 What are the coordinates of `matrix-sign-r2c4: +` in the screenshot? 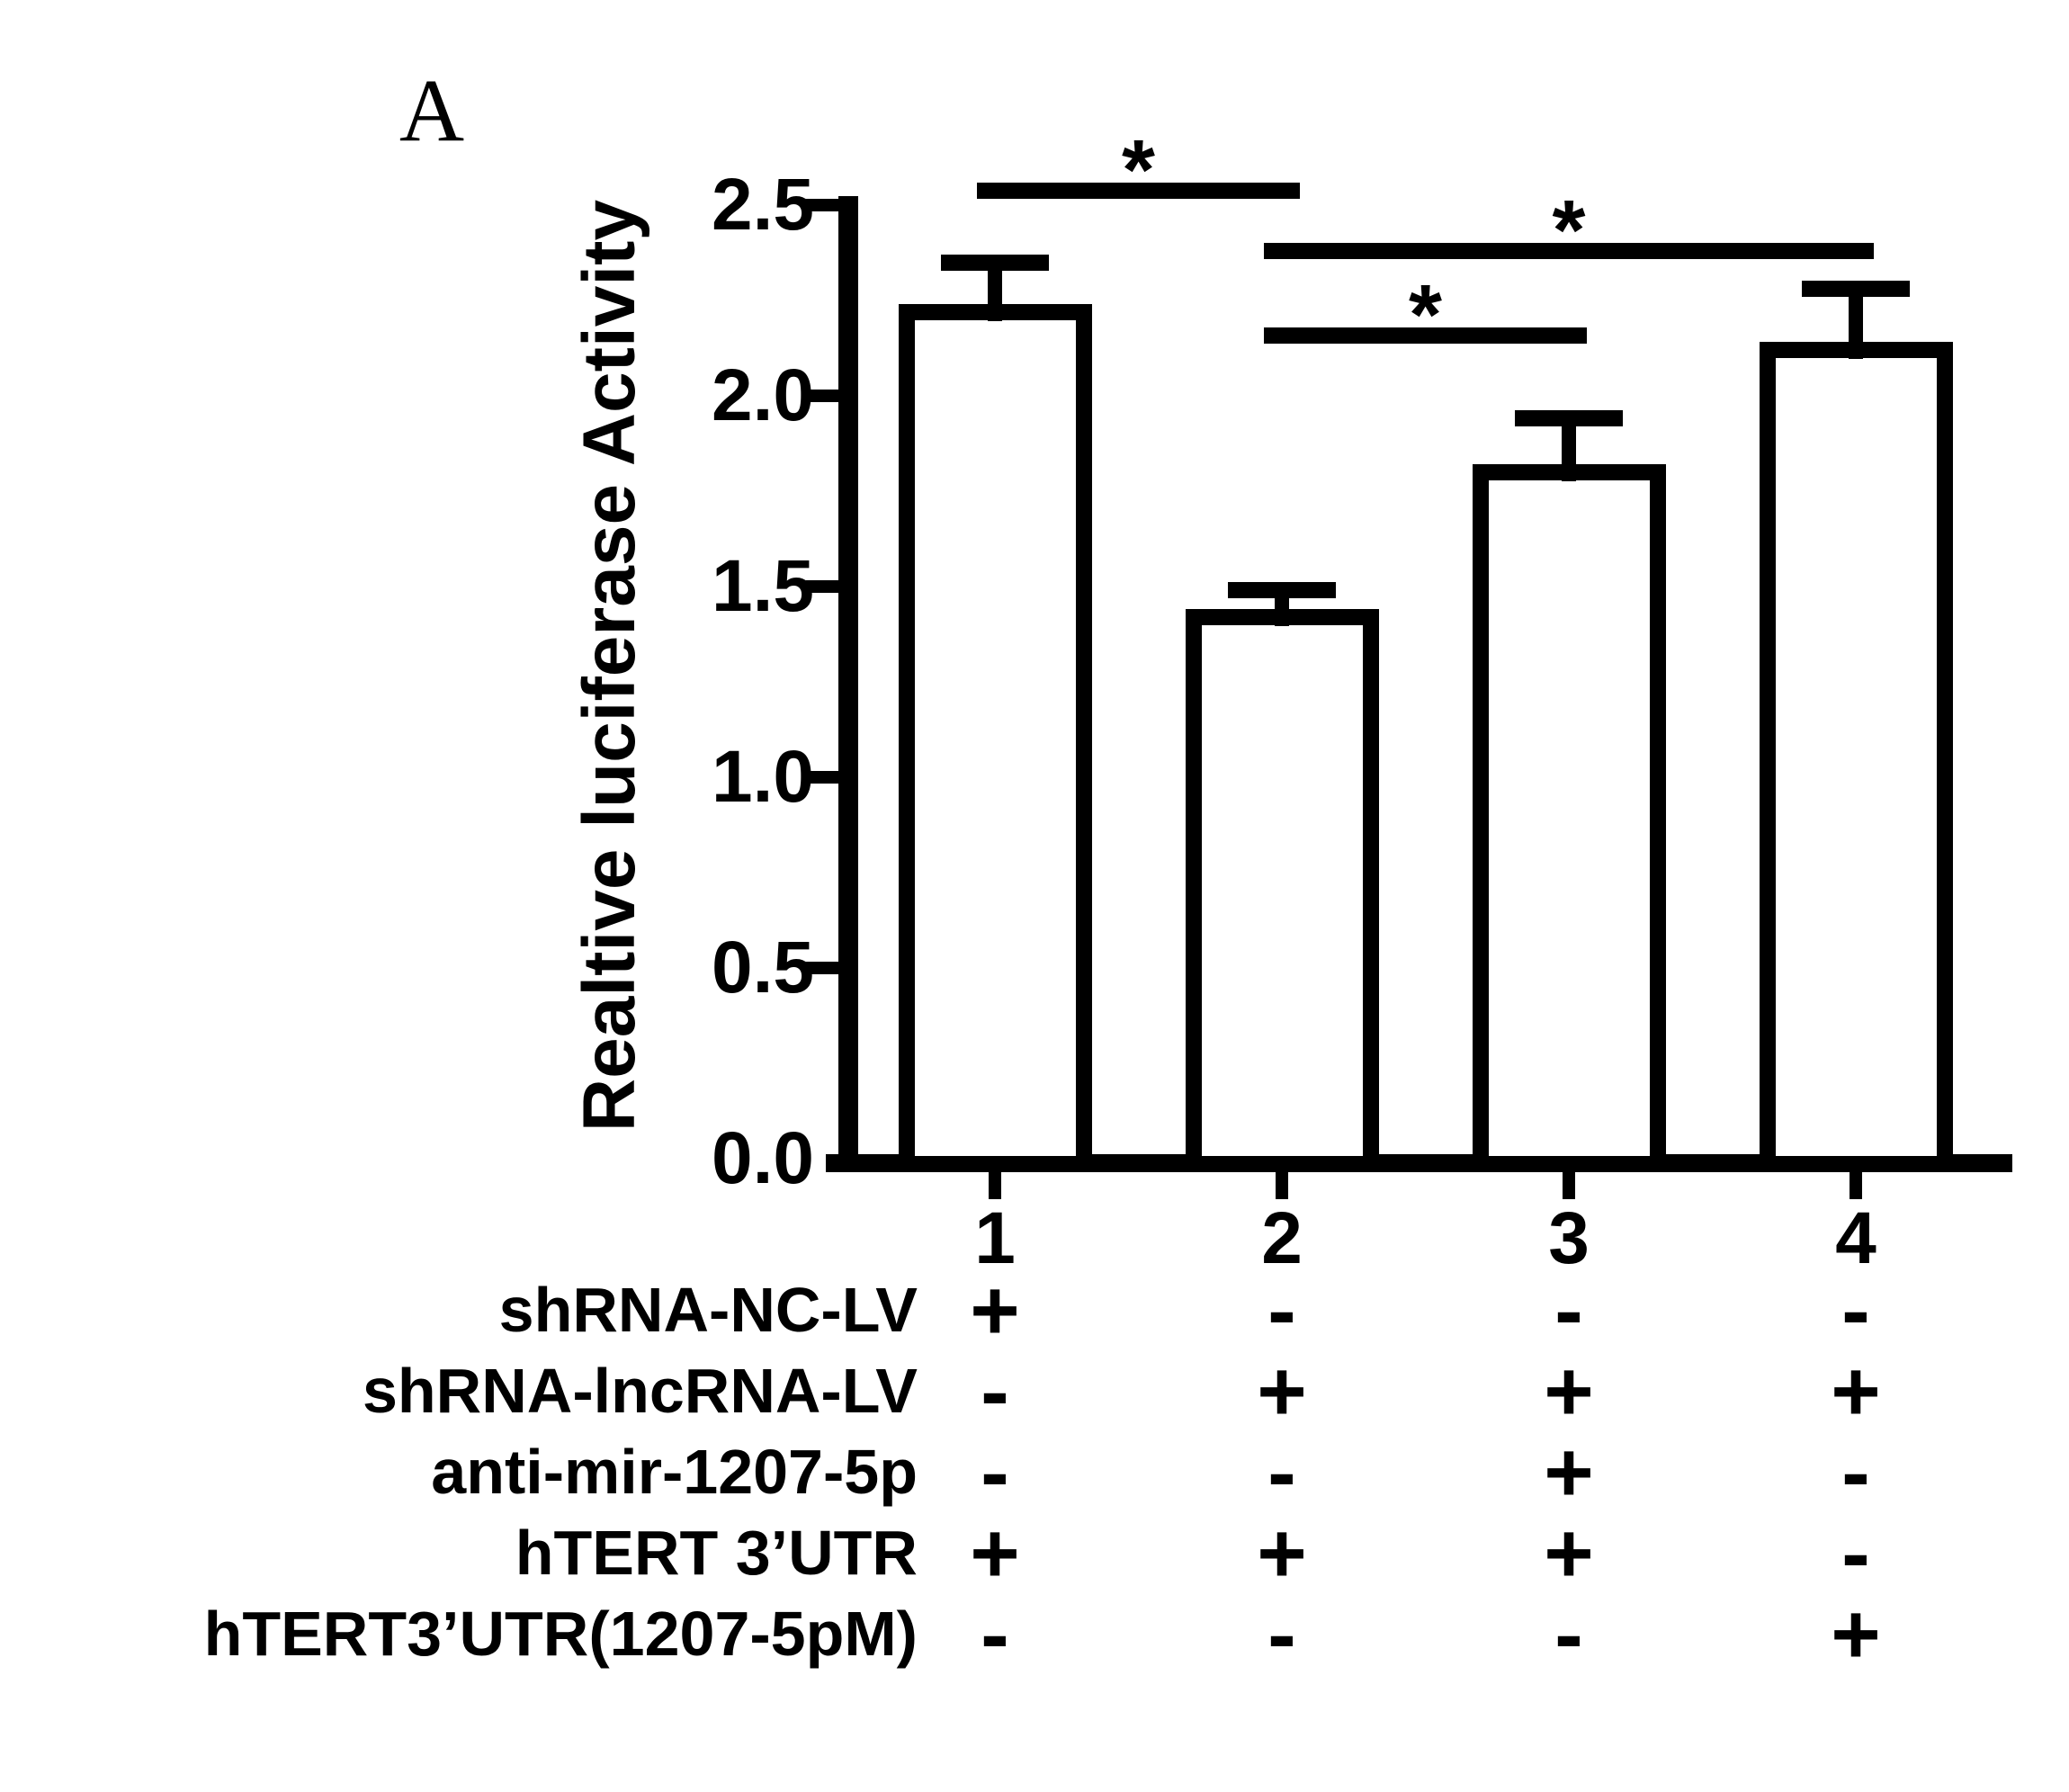 It's located at (1856, 1391).